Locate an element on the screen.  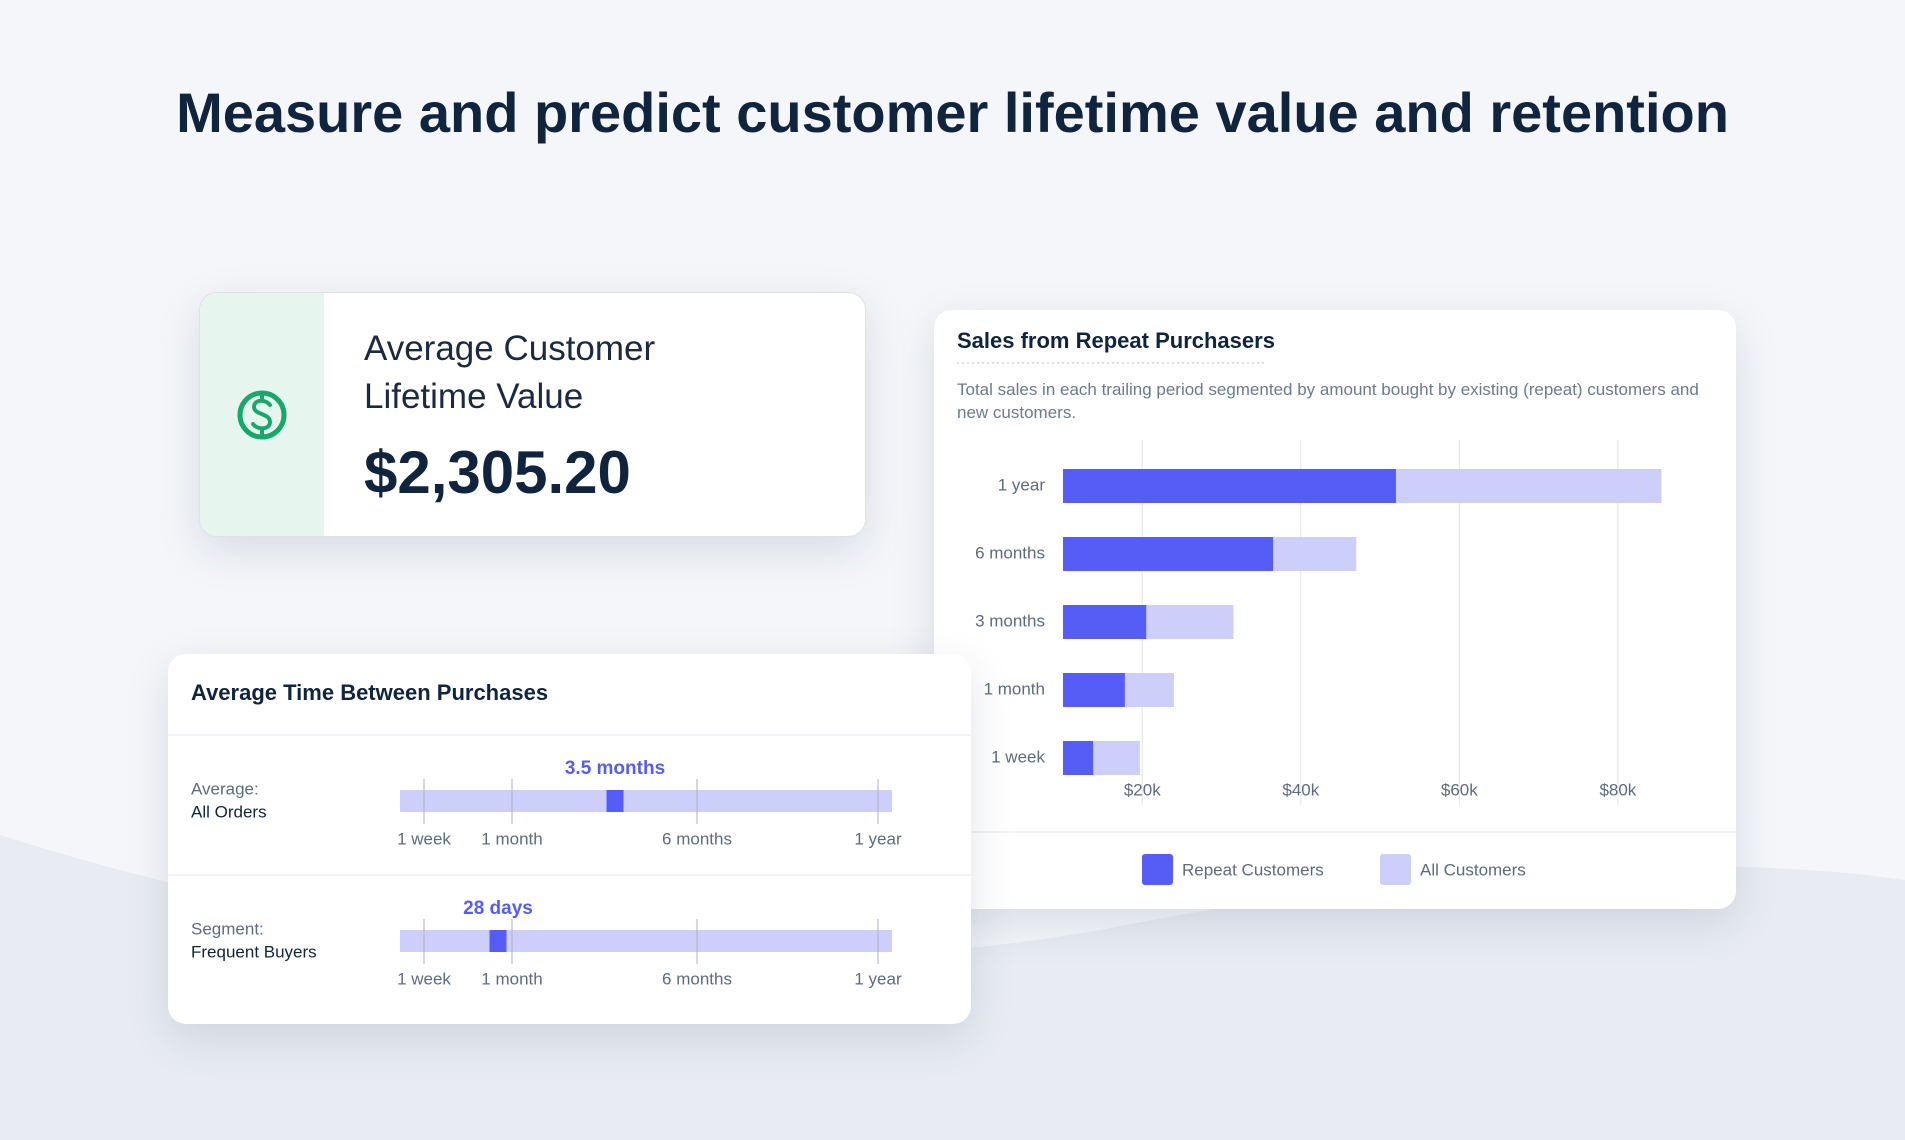
row-sublabel: Frequent Buyers is located at coordinates (254, 951).